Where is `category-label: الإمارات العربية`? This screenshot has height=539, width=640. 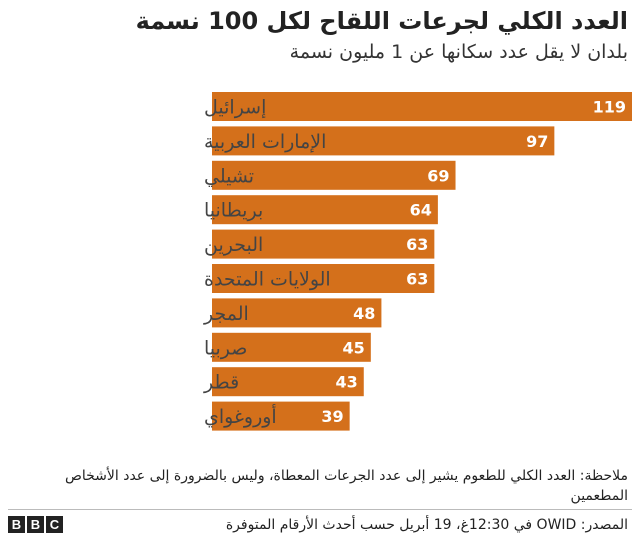 category-label: الإمارات العربية is located at coordinates (265, 142).